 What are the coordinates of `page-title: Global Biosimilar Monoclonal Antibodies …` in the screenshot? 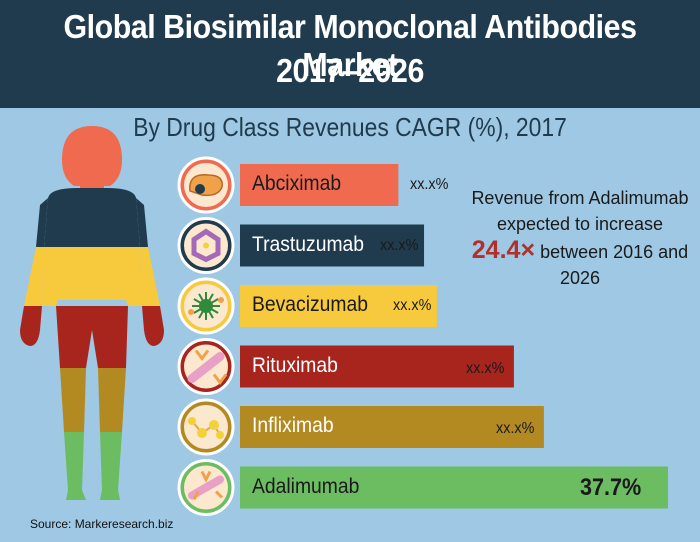 It's located at (350, 45).